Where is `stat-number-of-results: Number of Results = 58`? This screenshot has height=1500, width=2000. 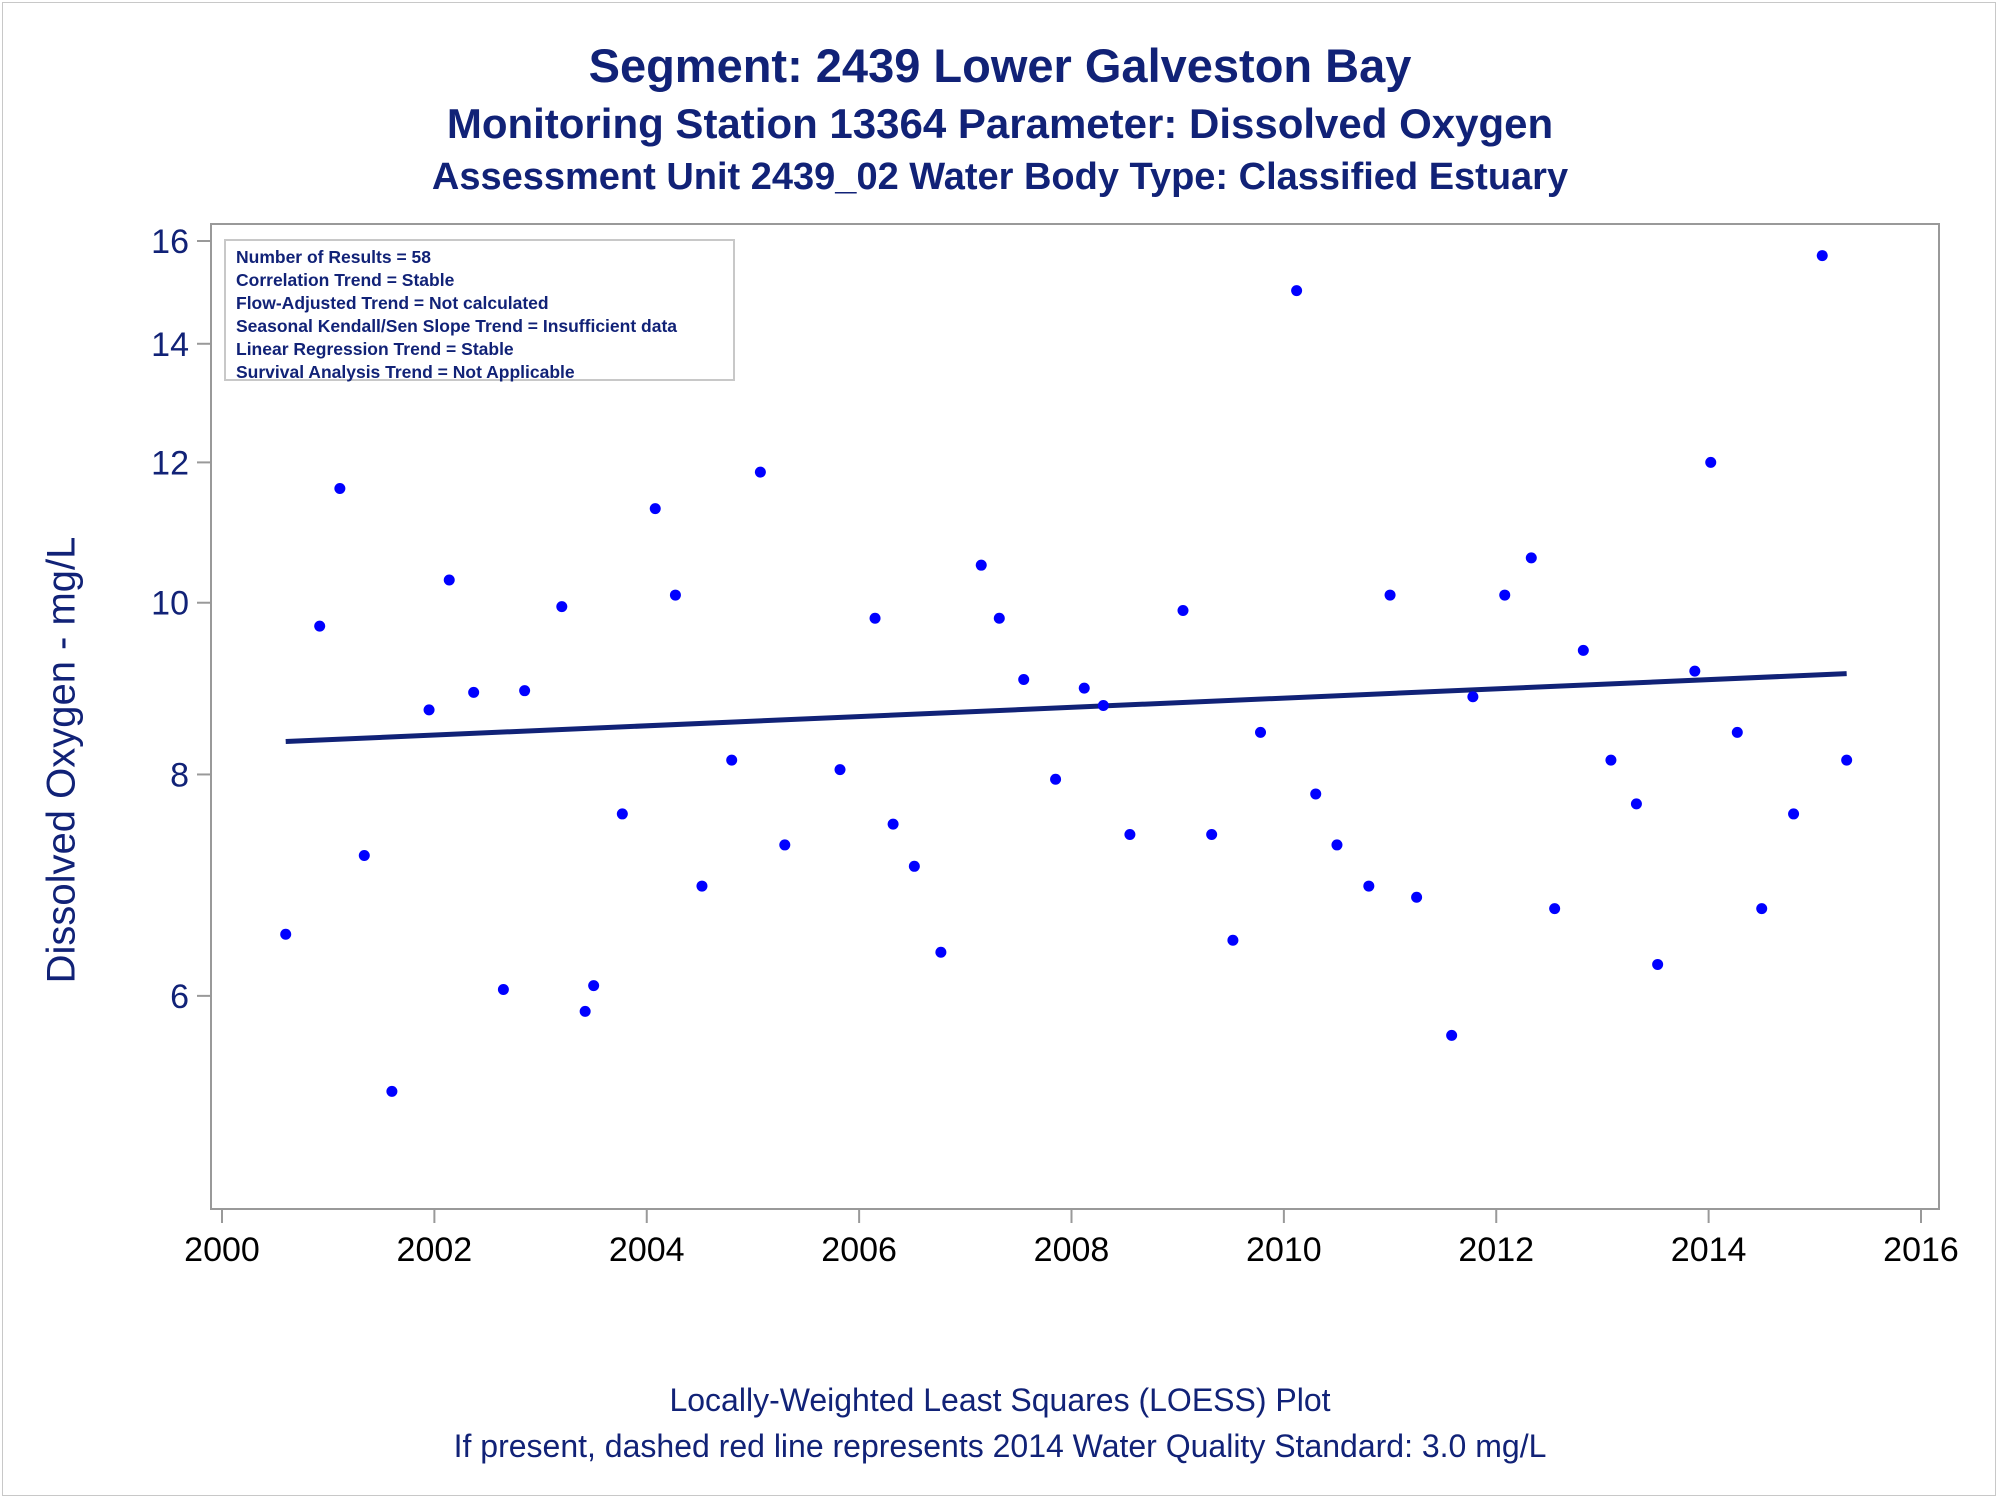 stat-number-of-results: Number of Results = 58 is located at coordinates (333, 257).